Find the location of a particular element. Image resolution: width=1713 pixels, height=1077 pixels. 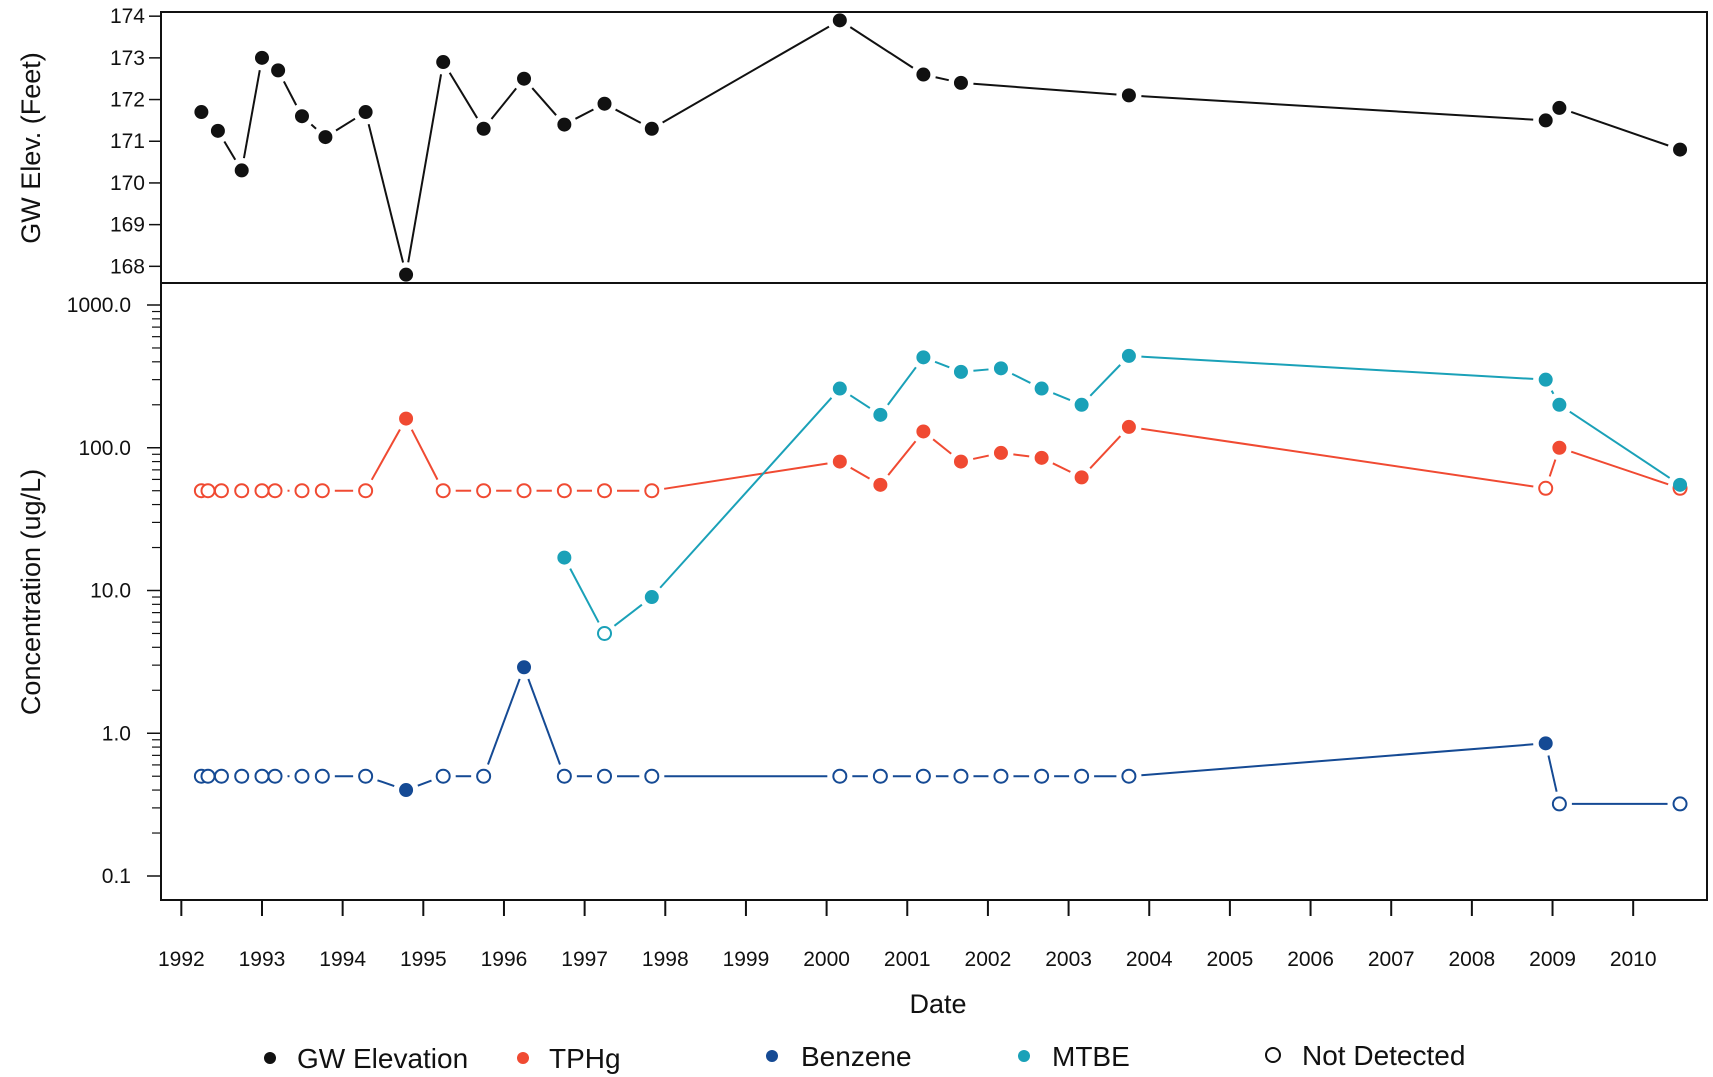

legend-label-gw-elevation: GW Elevation is located at coordinates (382, 1058).